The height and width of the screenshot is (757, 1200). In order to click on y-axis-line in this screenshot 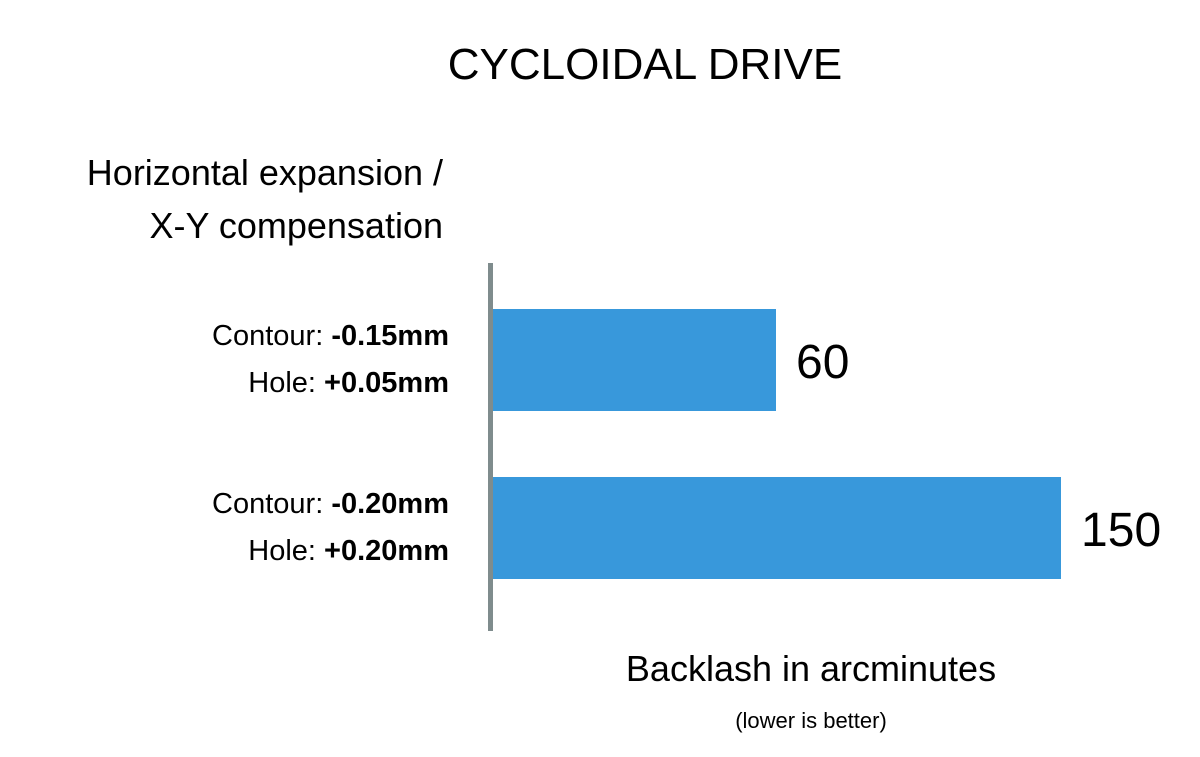, I will do `click(490, 447)`.